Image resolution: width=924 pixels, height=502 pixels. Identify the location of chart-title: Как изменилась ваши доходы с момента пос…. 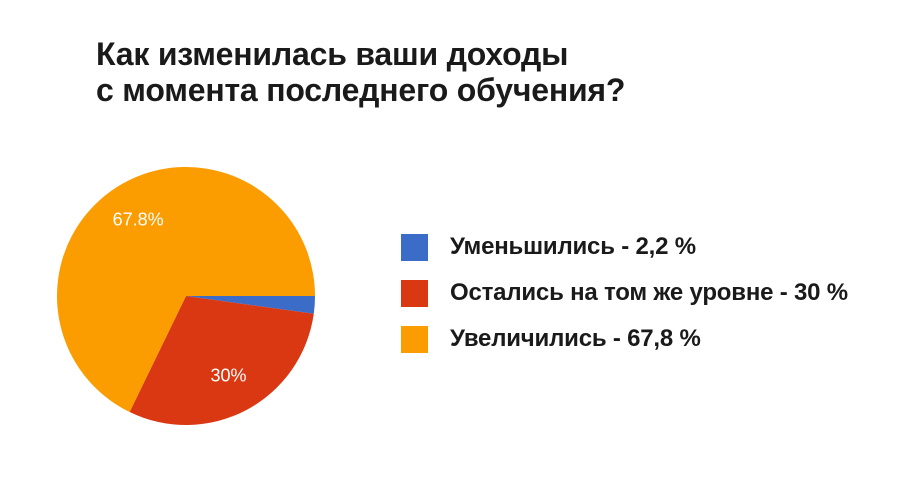
(361, 72).